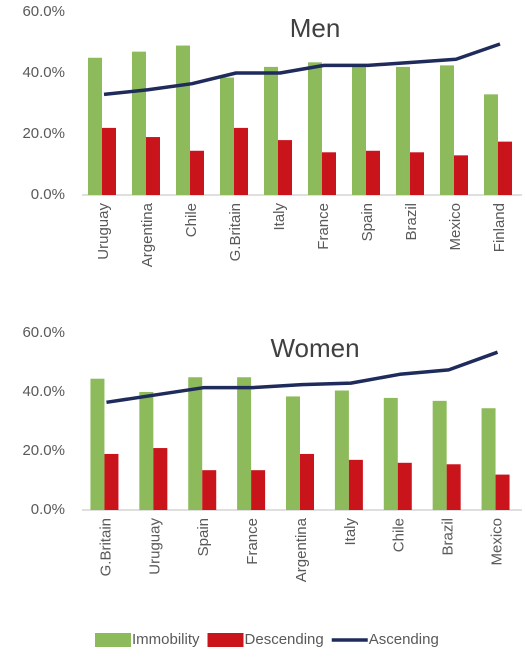  I want to click on chart-title: Men, so click(315, 28).